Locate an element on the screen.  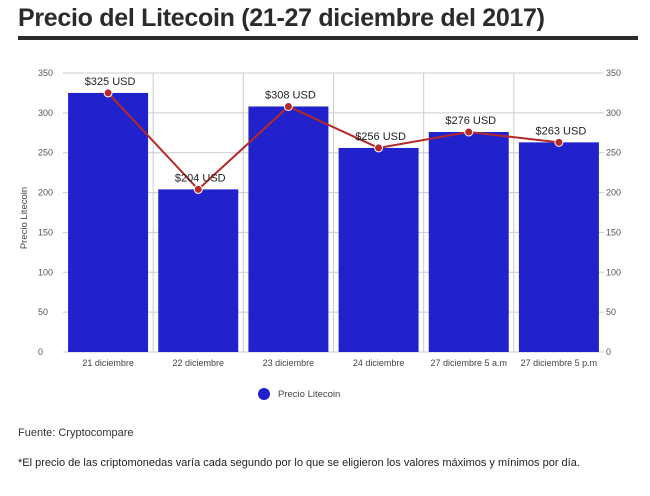
y-tick-label-right: 300 is located at coordinates (613, 113).